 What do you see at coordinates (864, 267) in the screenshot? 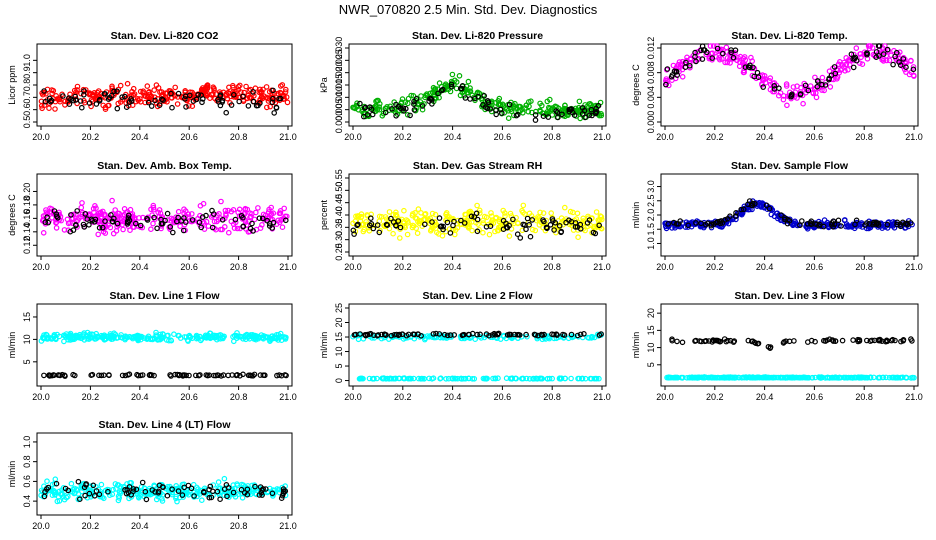
I see `x-tick-label: 20.8` at bounding box center [864, 267].